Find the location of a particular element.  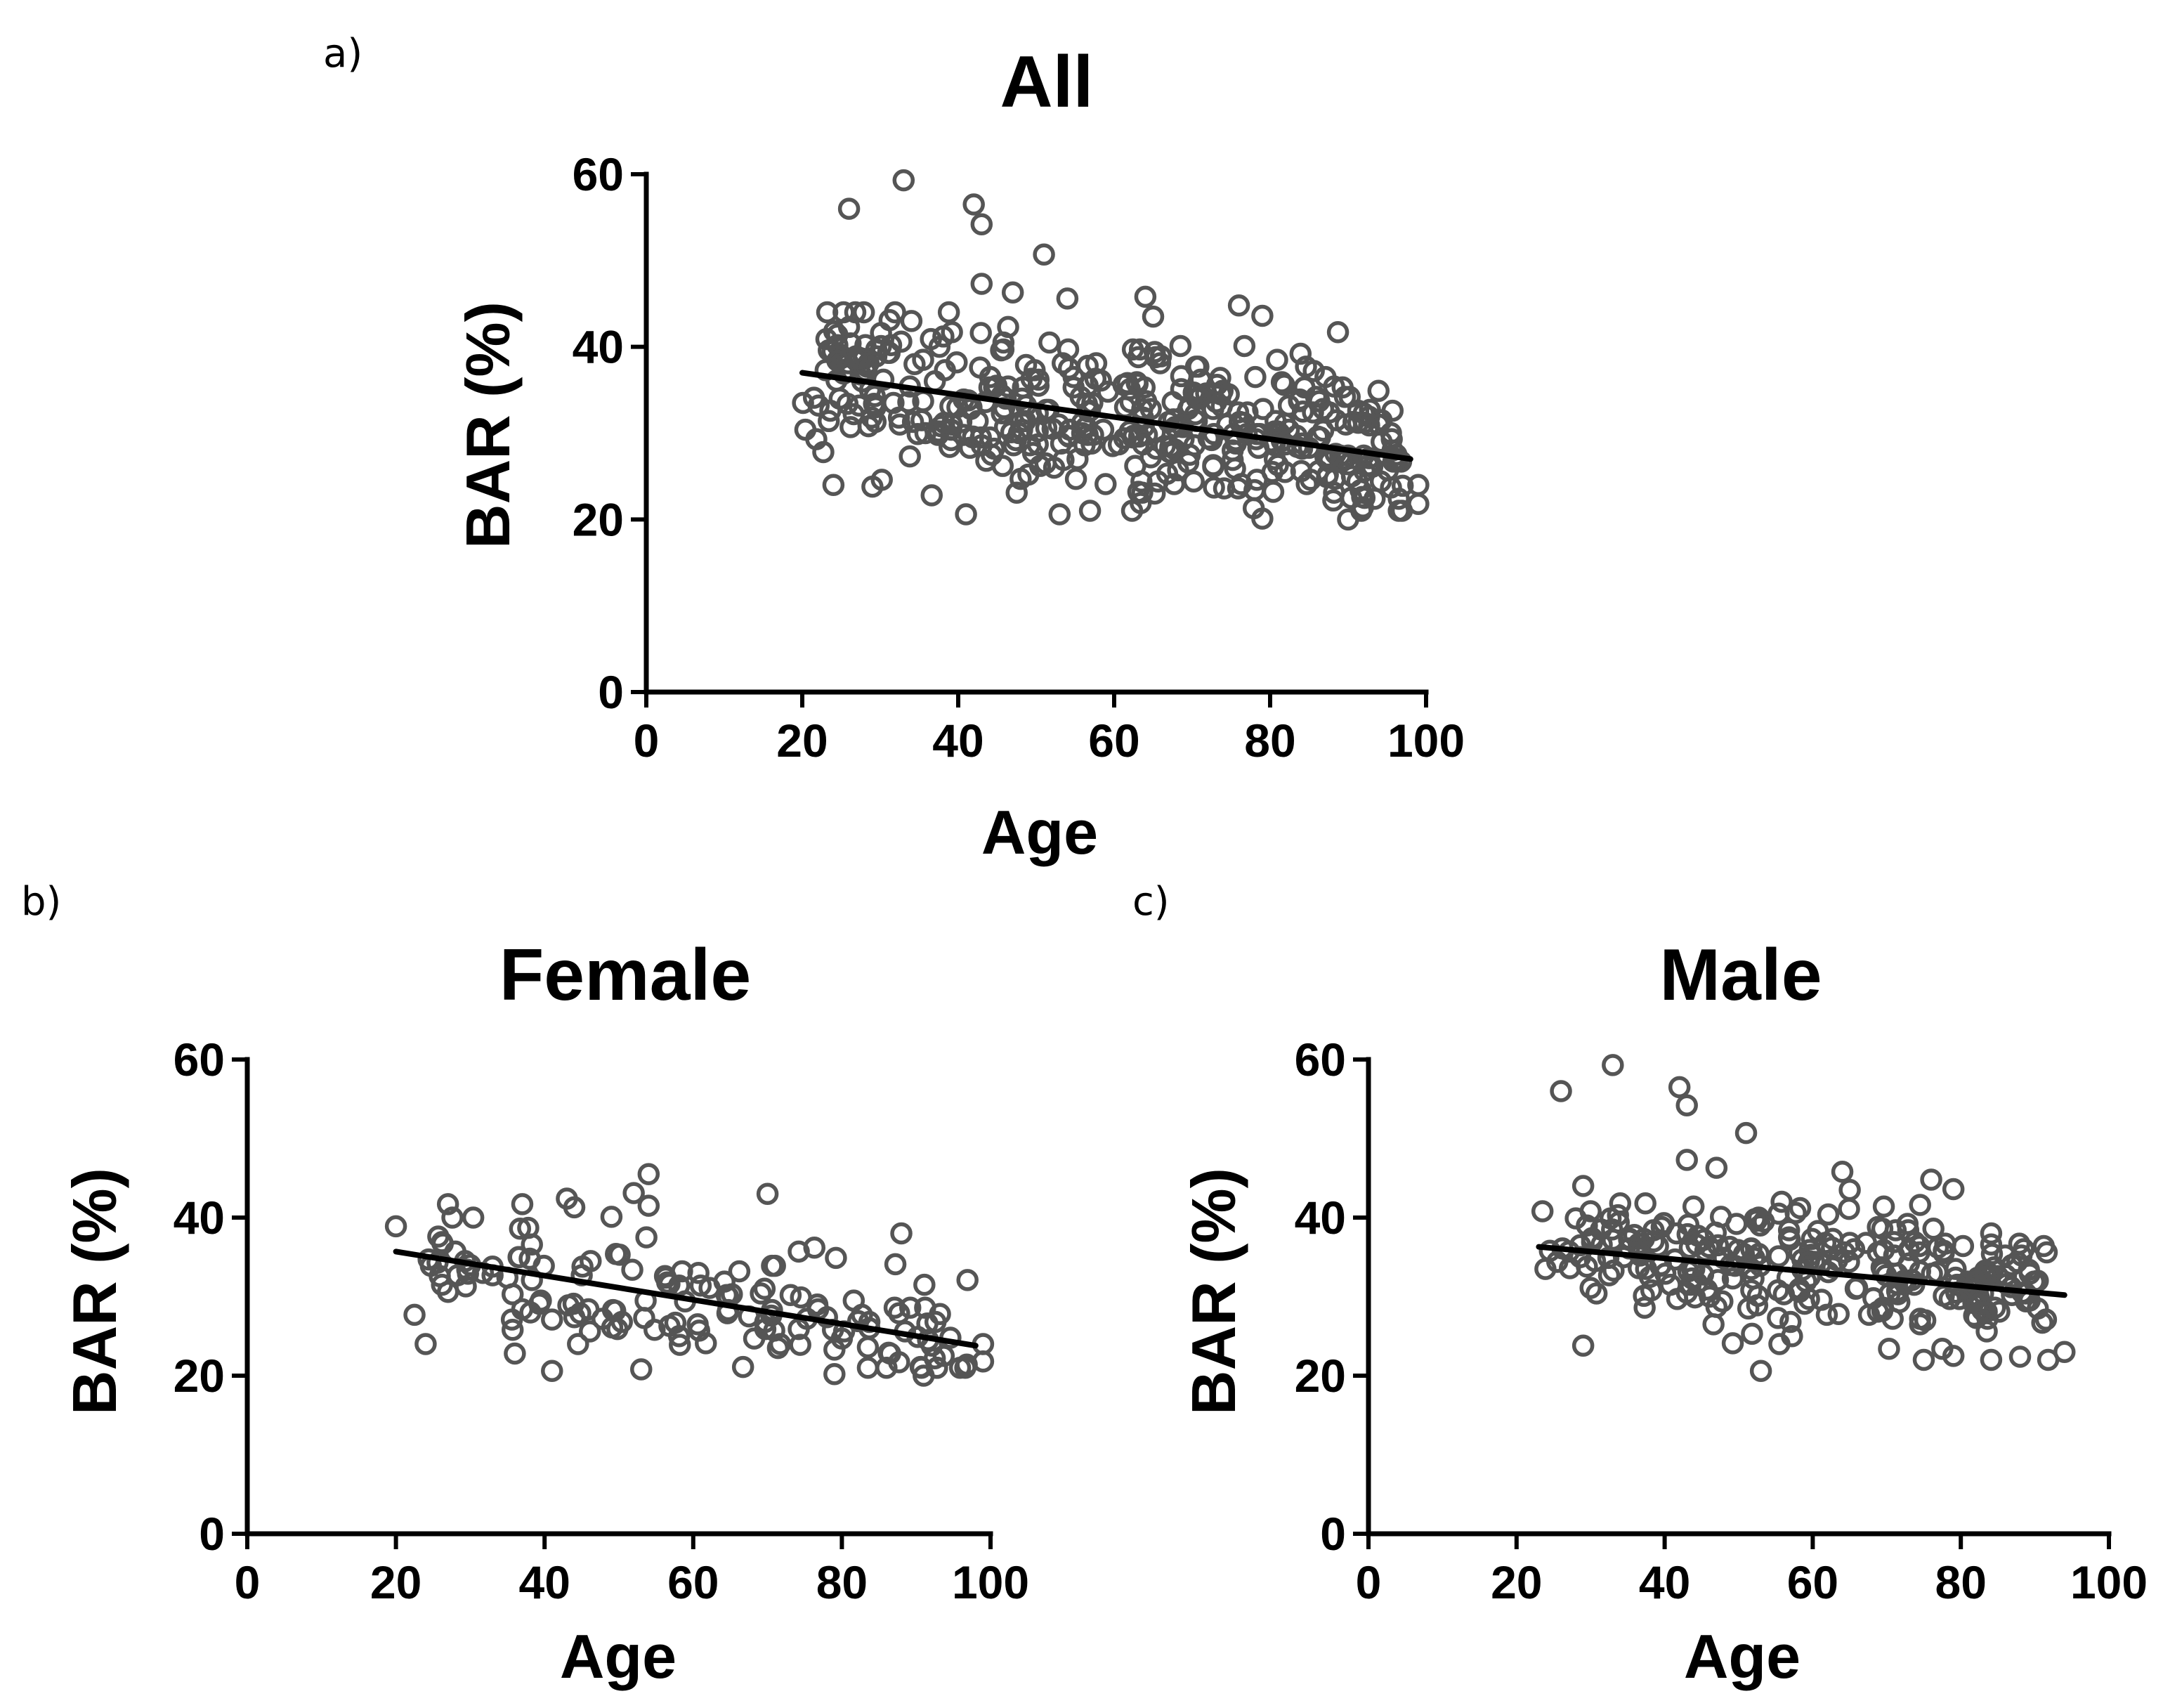

y-tick-label-all-60: 60 is located at coordinates (599, 174).